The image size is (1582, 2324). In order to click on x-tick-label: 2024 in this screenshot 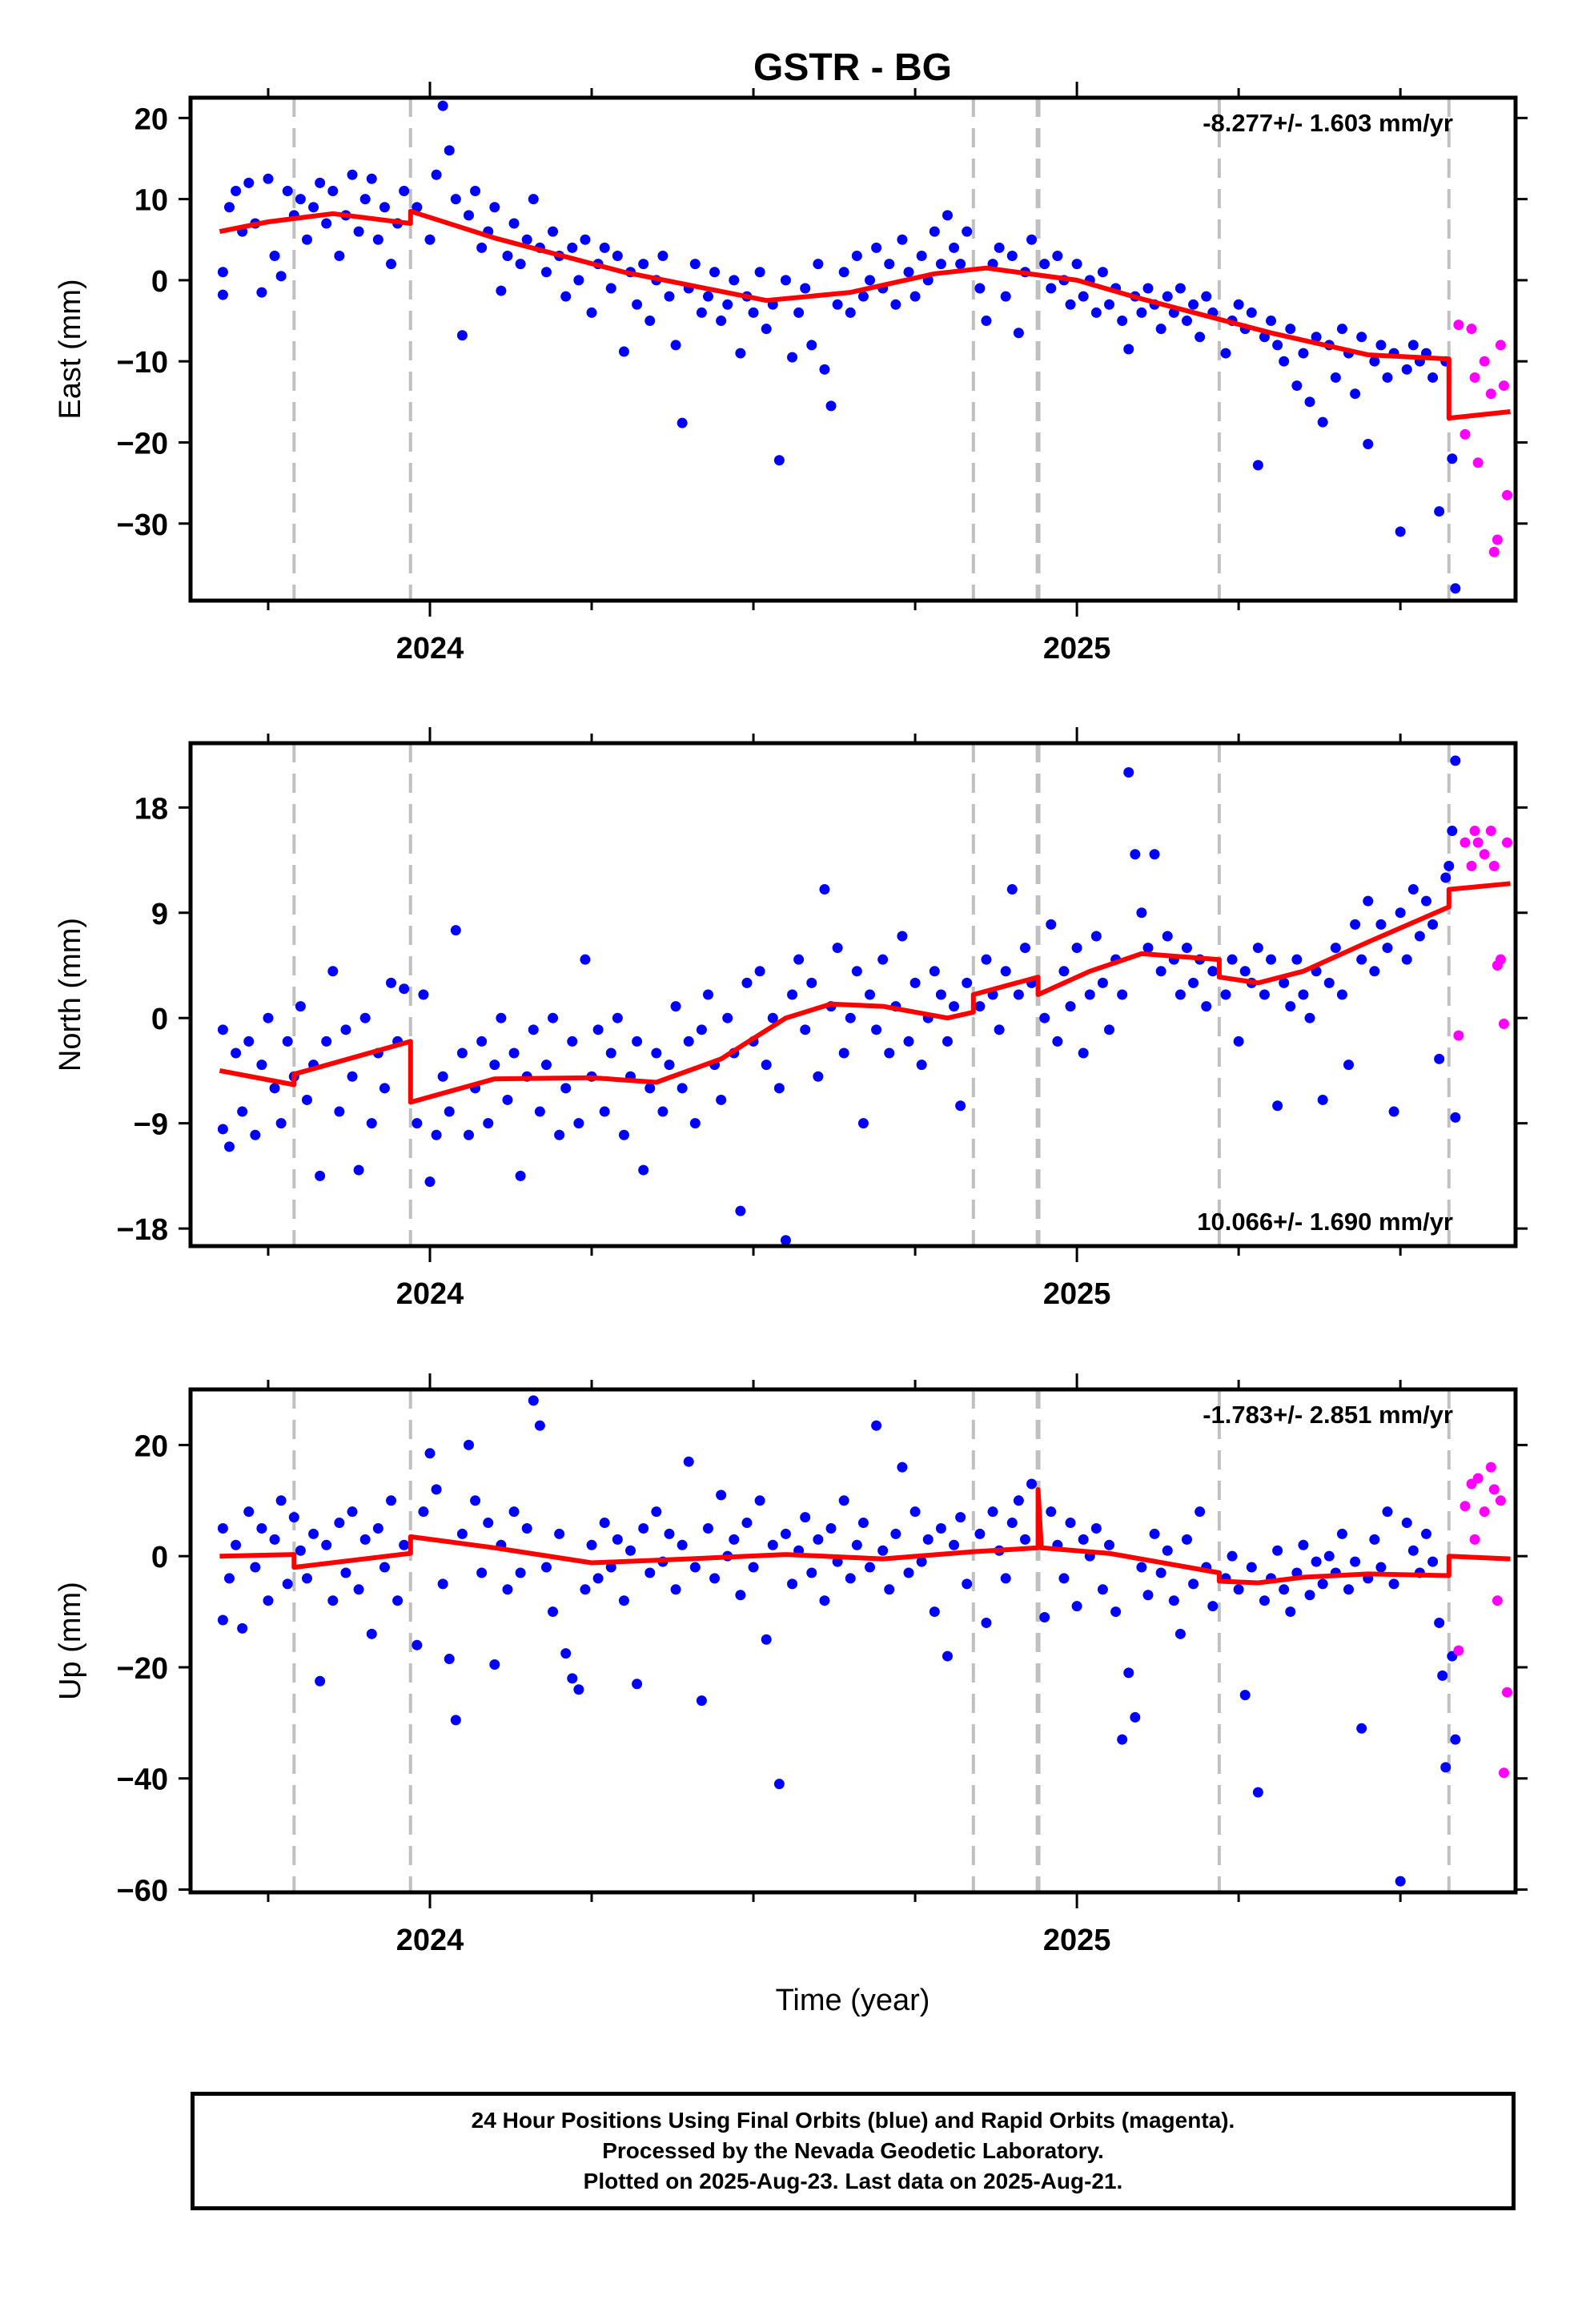, I will do `click(430, 648)`.